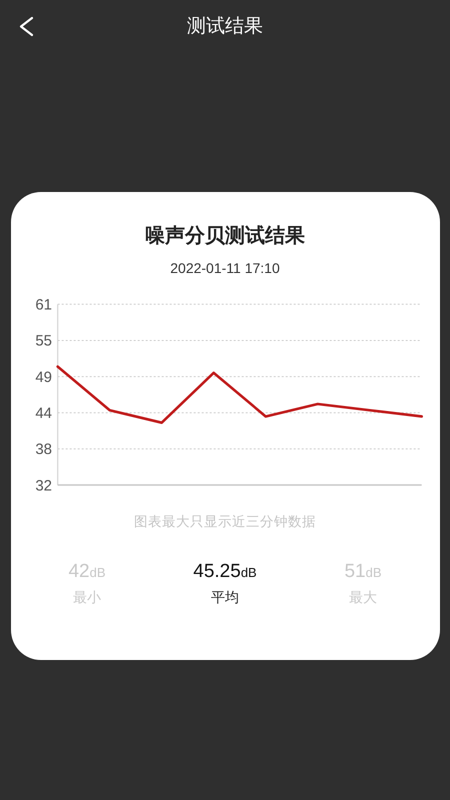  Describe the element at coordinates (43, 341) in the screenshot. I see `y-tick-label: 55` at that location.